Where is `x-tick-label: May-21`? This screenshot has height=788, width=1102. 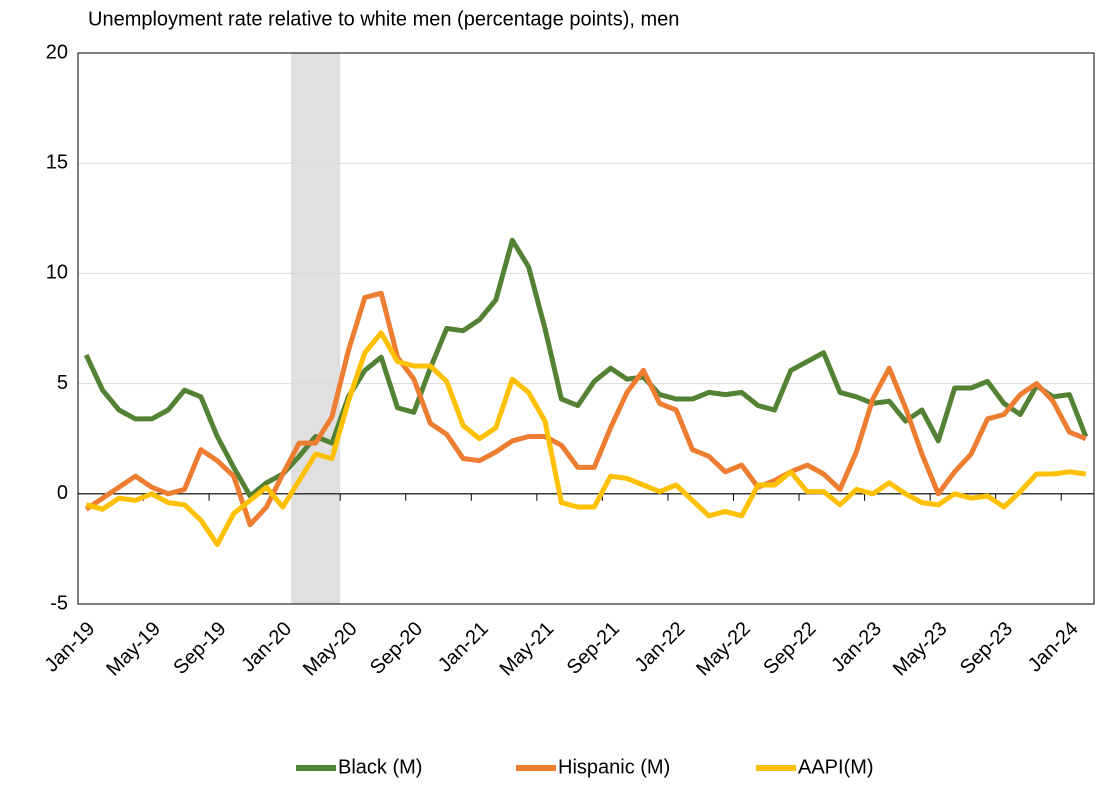
x-tick-label: May-21 is located at coordinates (527, 649).